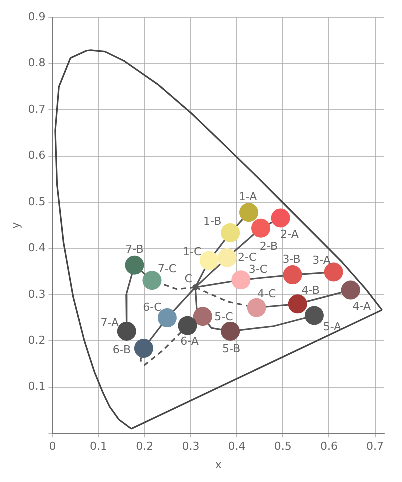 The width and height of the screenshot is (402, 482). Describe the element at coordinates (37, 63) in the screenshot. I see `y-tick-label: 0.8` at that location.